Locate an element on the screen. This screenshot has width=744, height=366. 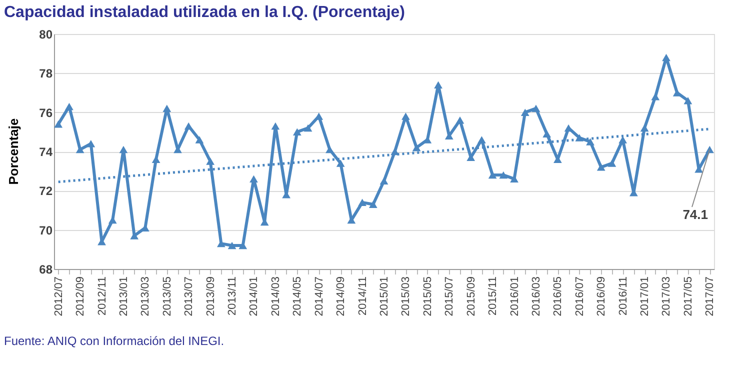
x-tick-label: 2012/09 is located at coordinates (80, 296).